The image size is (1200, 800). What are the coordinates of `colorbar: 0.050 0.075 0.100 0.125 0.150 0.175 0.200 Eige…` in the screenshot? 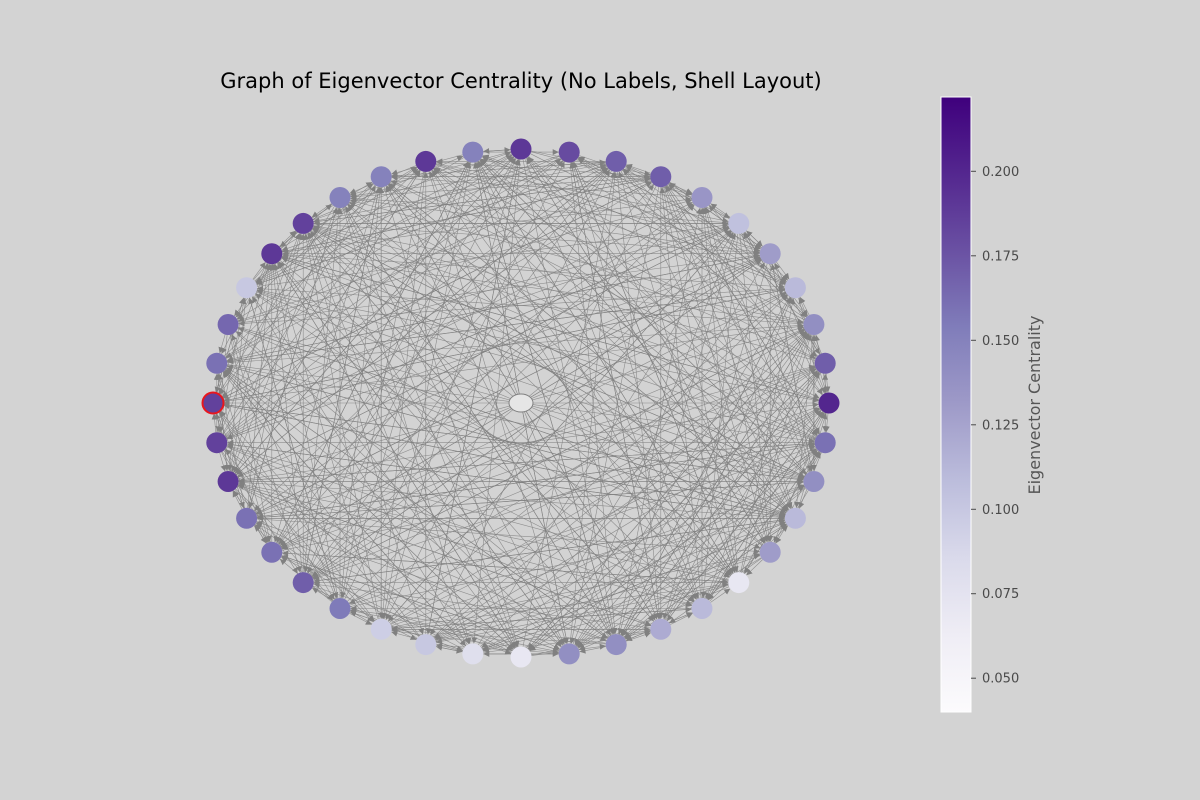 It's located at (992, 404).